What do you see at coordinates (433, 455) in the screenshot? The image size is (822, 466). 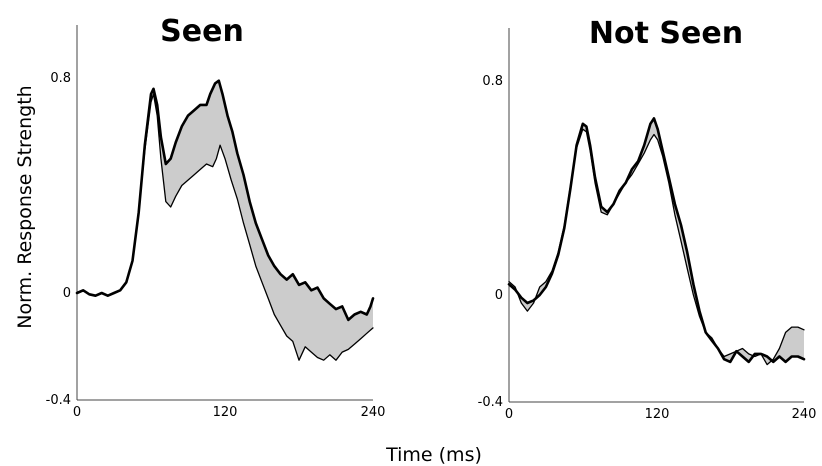 I see `x-axis-label: Time (ms)` at bounding box center [433, 455].